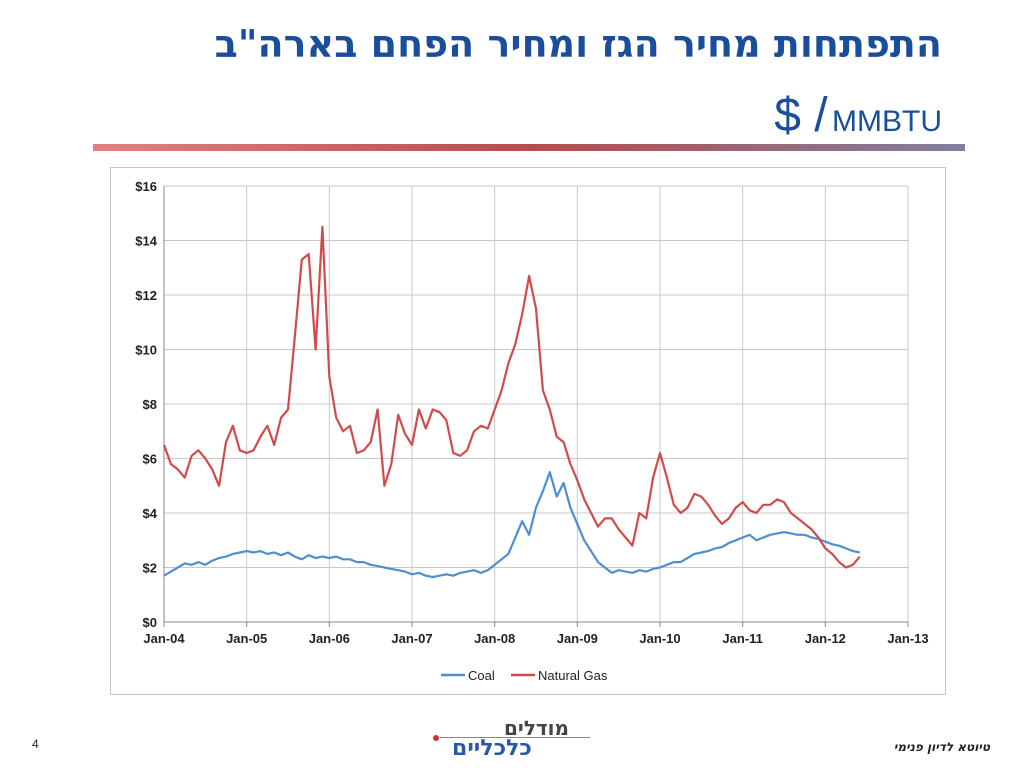 Image resolution: width=1024 pixels, height=768 pixels. Describe the element at coordinates (742, 638) in the screenshot. I see `x-tick-label: Jan-11` at that location.